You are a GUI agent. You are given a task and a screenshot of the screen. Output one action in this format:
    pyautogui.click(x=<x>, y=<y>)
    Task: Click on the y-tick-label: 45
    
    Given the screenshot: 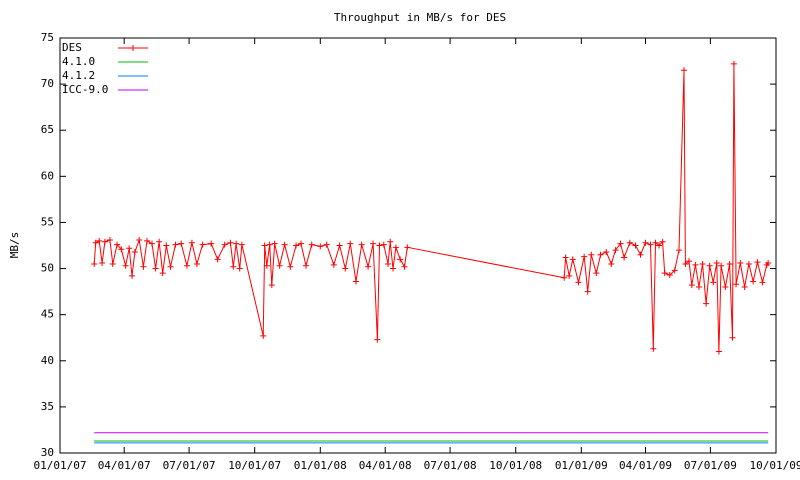 What is the action you would take?
    pyautogui.click(x=47, y=314)
    